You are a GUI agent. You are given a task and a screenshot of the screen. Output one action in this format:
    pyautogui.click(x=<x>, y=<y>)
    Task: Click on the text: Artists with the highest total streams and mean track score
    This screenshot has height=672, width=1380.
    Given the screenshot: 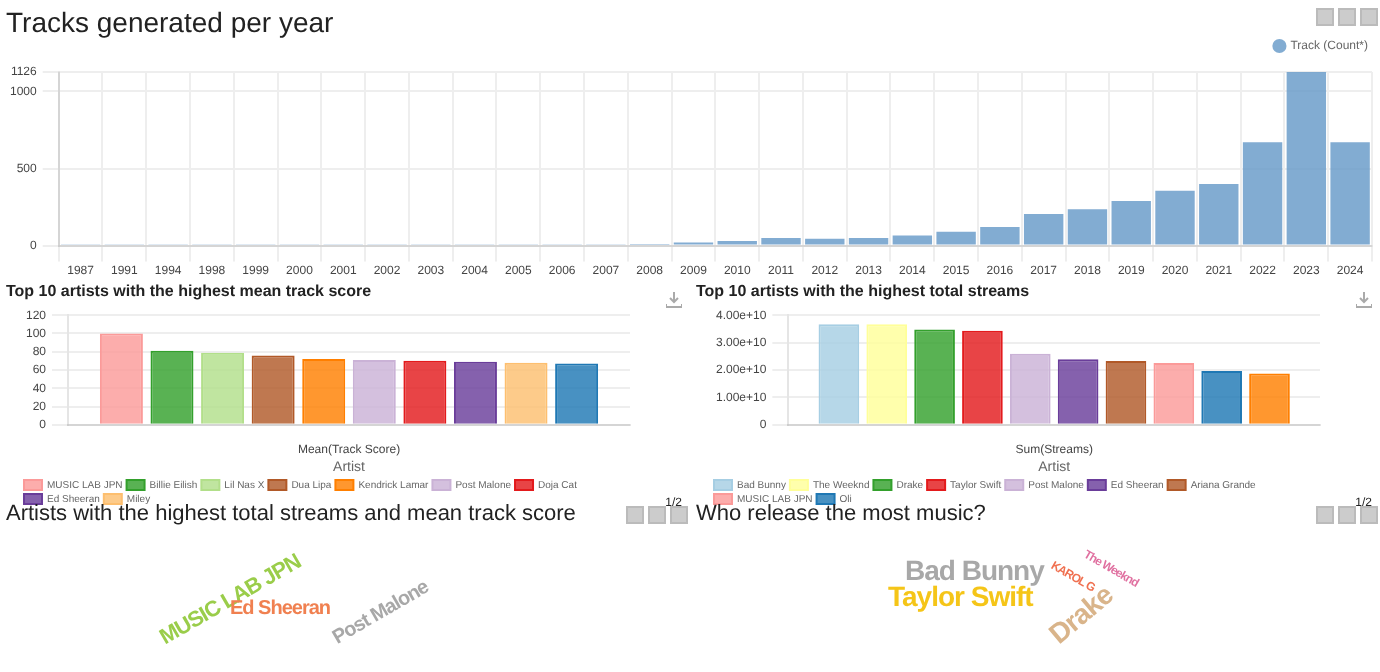 What is the action you would take?
    pyautogui.click(x=291, y=514)
    